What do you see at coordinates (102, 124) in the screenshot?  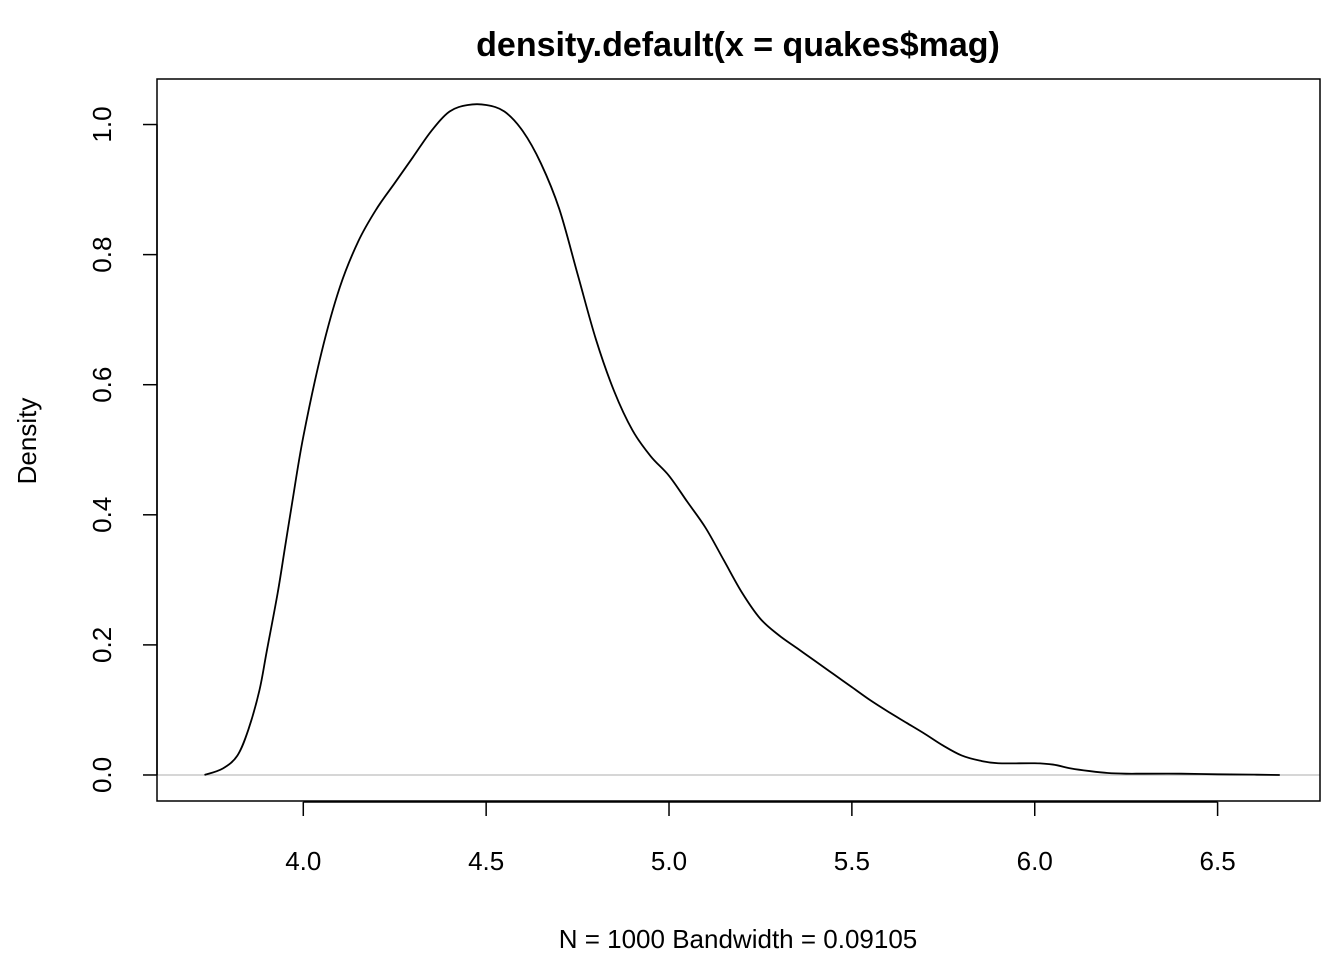 I see `y-tick-label: 1.0` at bounding box center [102, 124].